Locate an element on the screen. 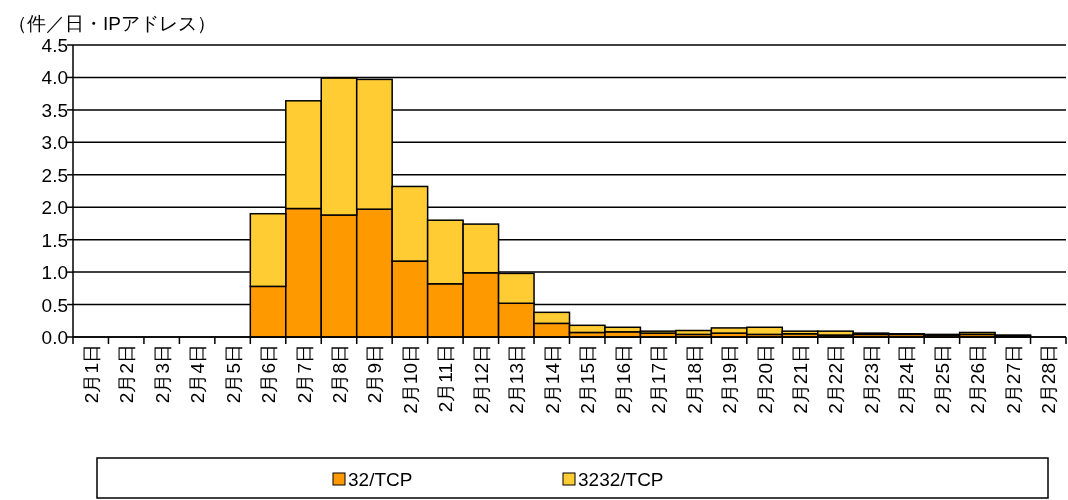 This screenshot has height=500, width=1068. y-tick-label: 0.0 is located at coordinates (54, 337).